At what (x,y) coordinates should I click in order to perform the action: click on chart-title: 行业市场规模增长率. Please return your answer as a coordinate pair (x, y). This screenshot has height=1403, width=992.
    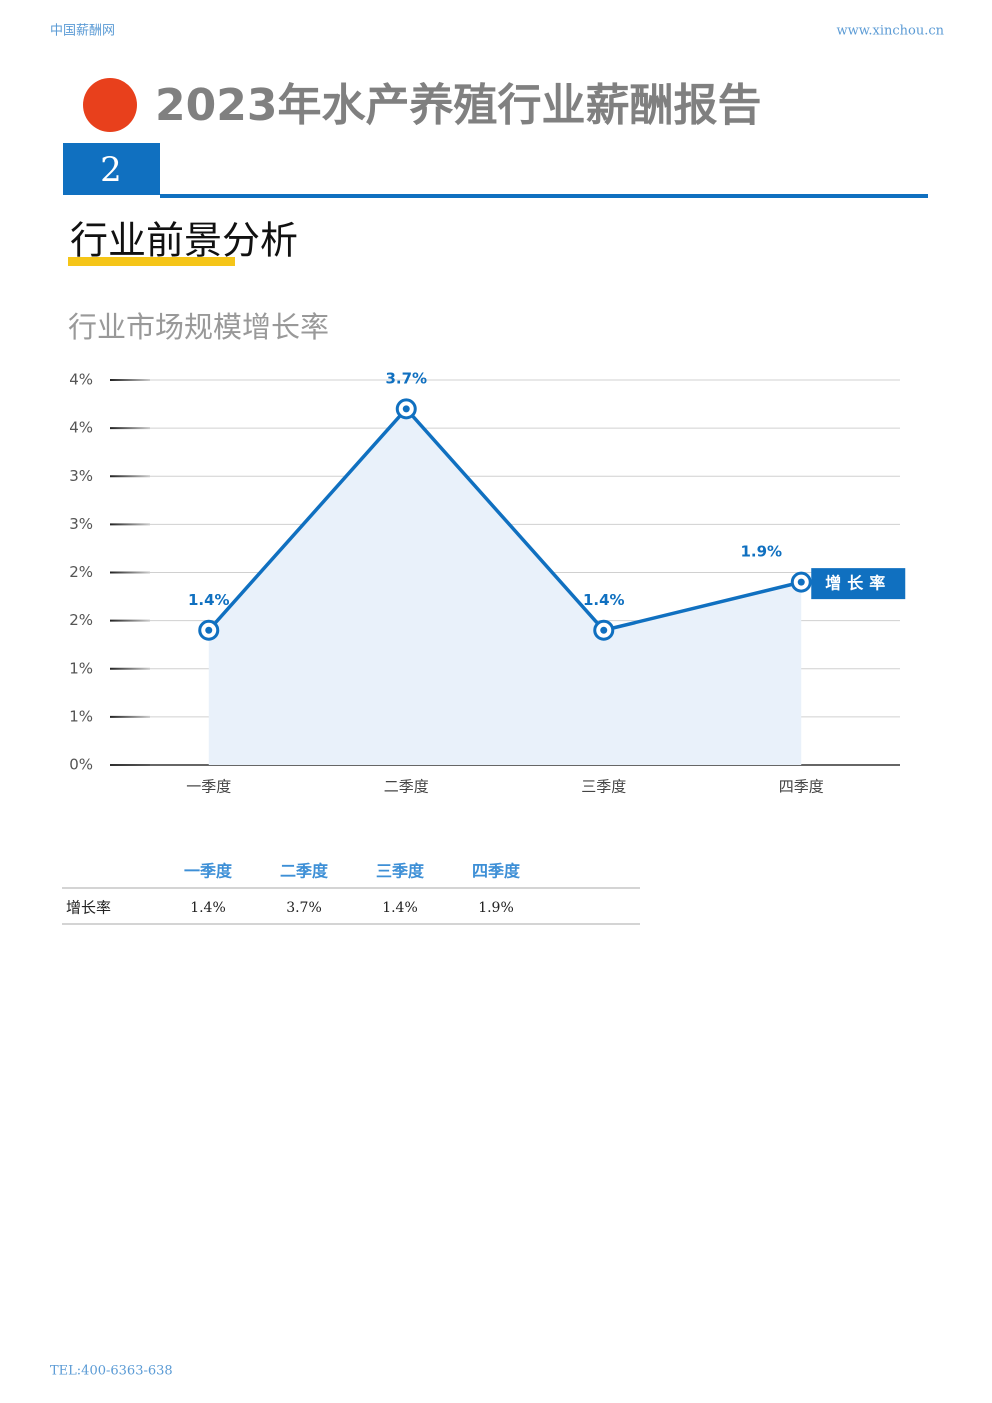
    Looking at the image, I should click on (198, 327).